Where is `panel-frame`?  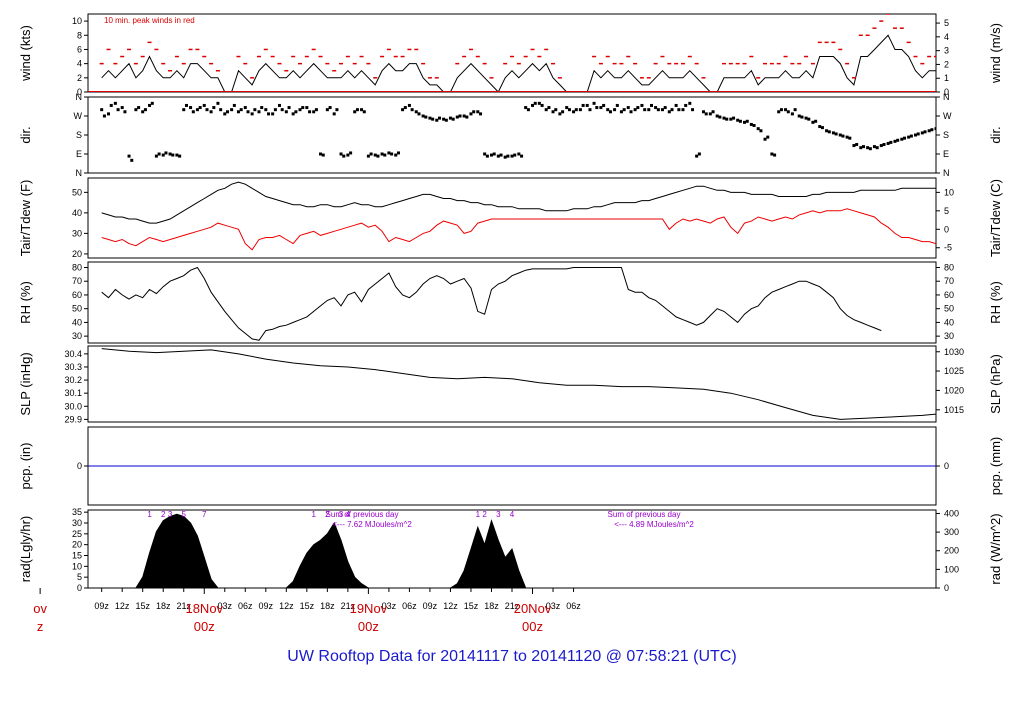
panel-frame is located at coordinates (512, 384).